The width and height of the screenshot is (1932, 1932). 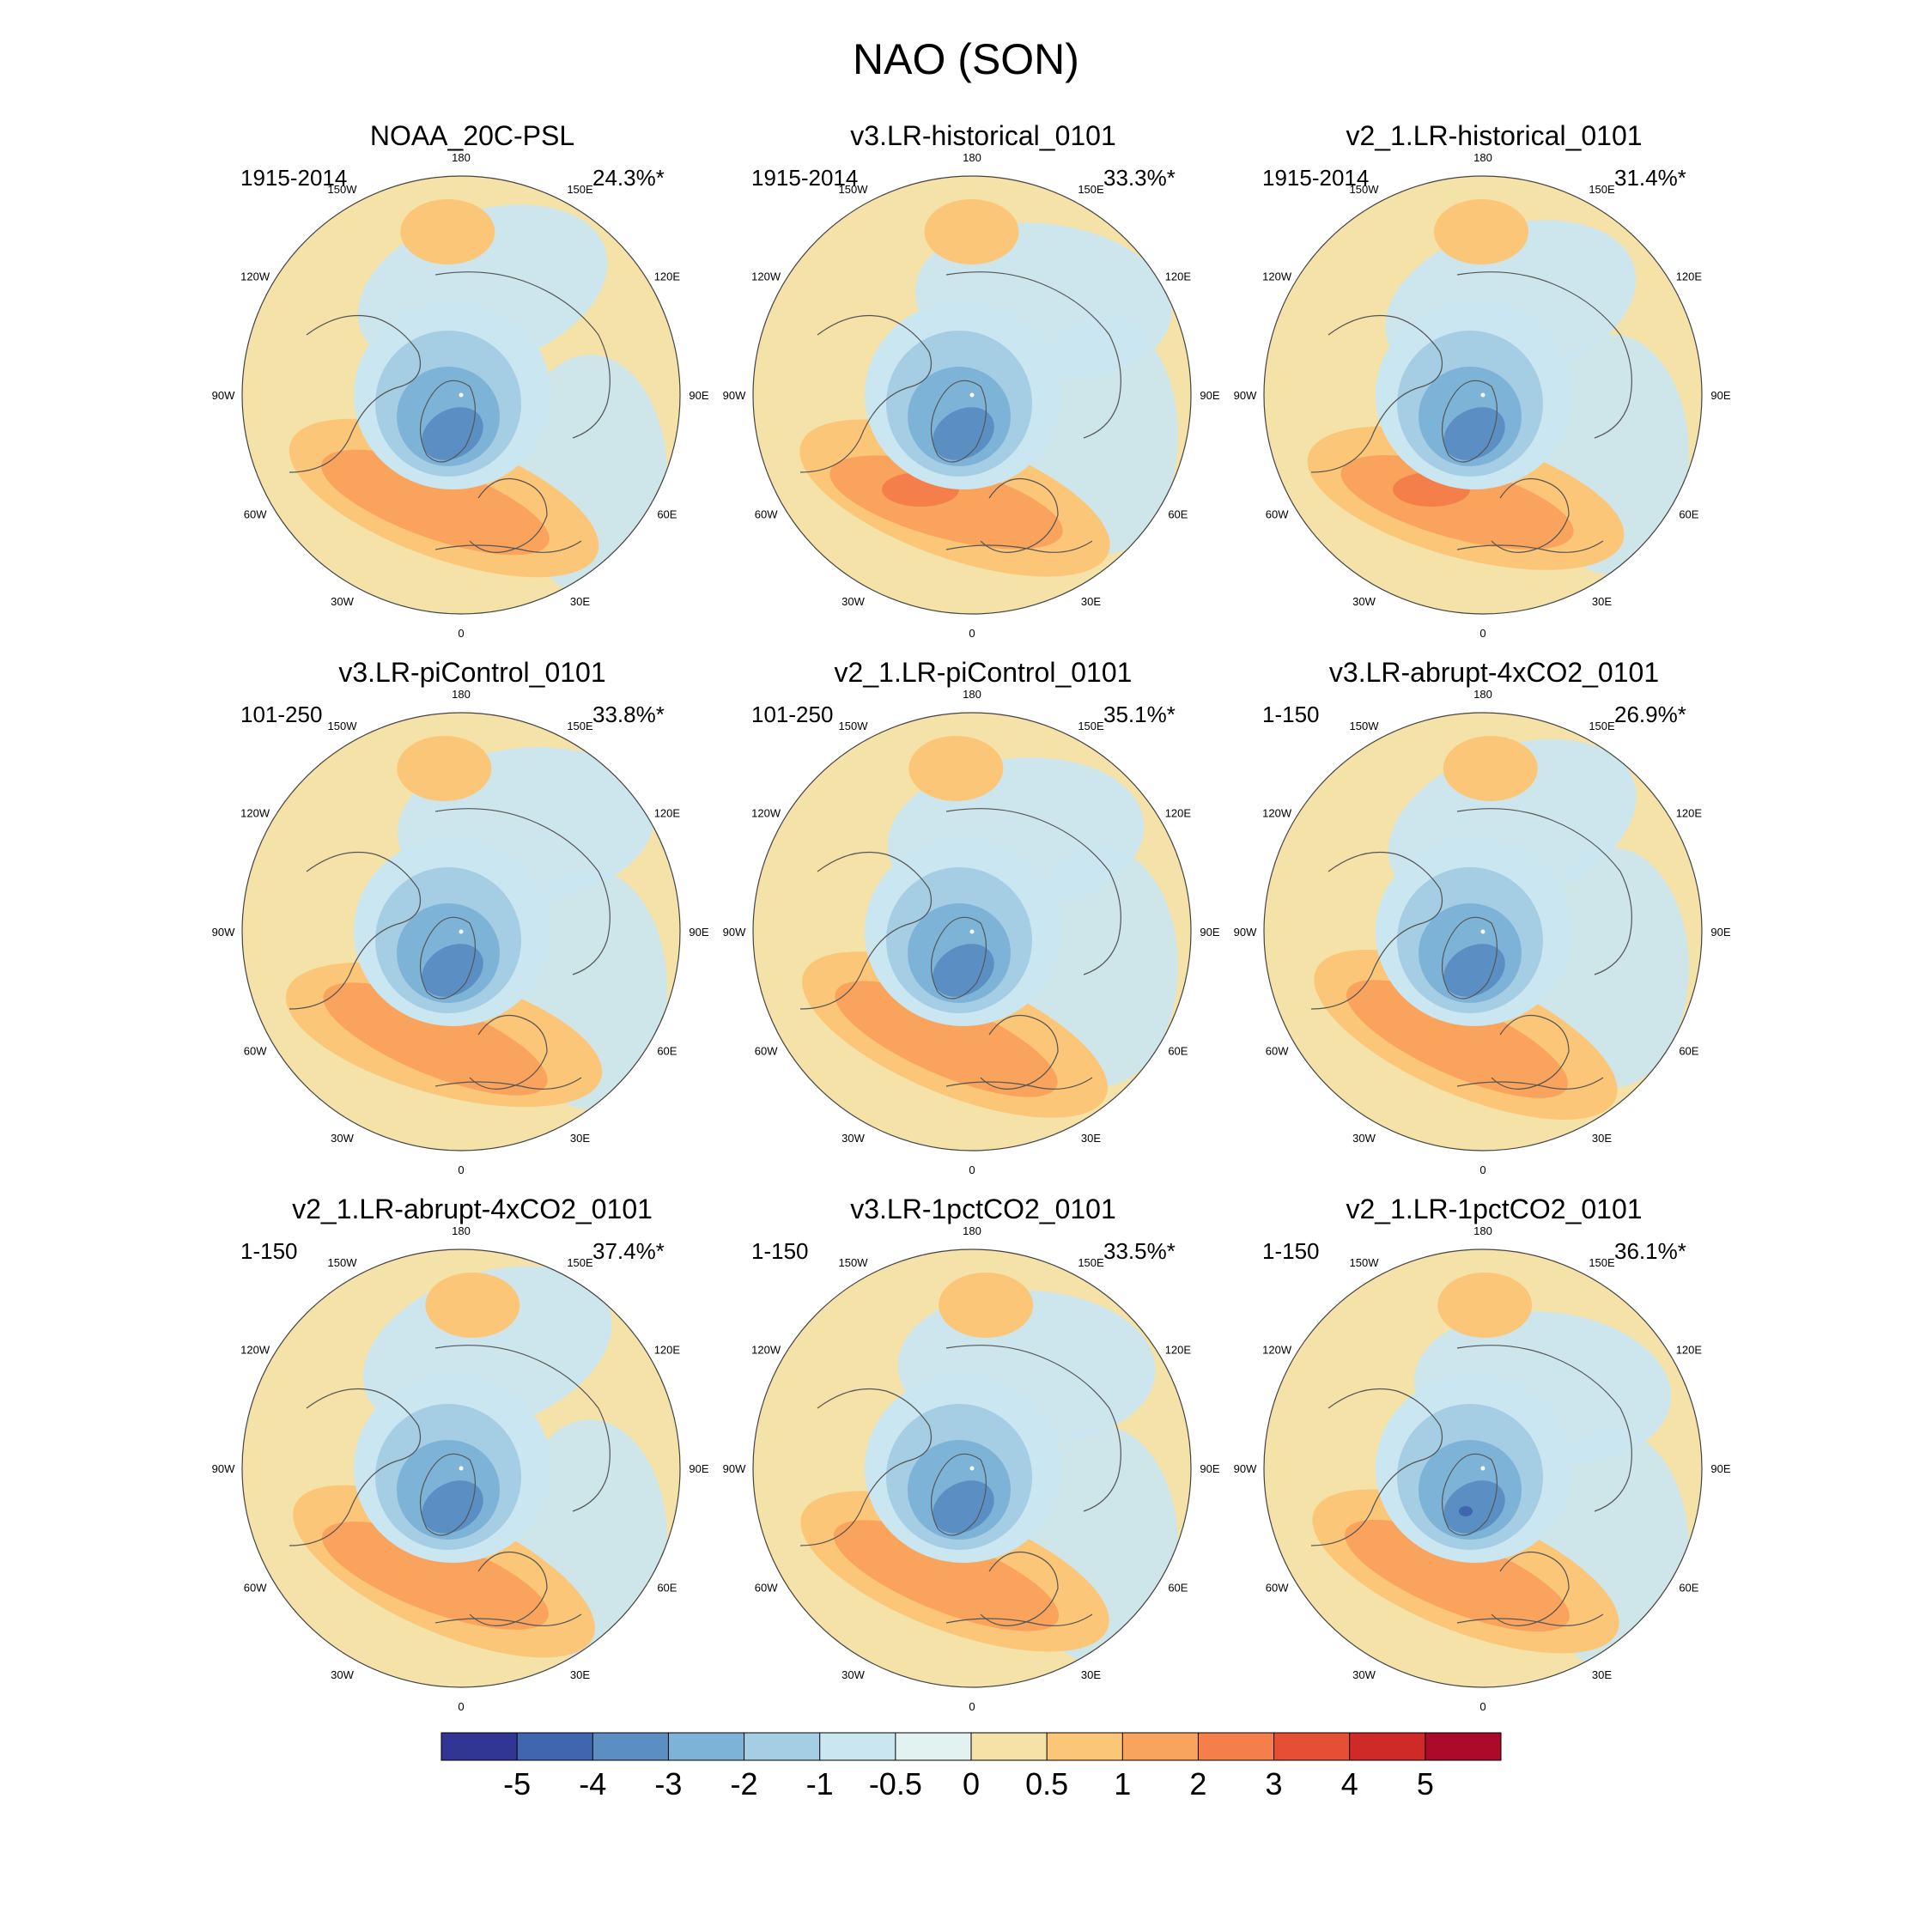 I want to click on panel-variance-explained: 33.8%*, so click(x=629, y=715).